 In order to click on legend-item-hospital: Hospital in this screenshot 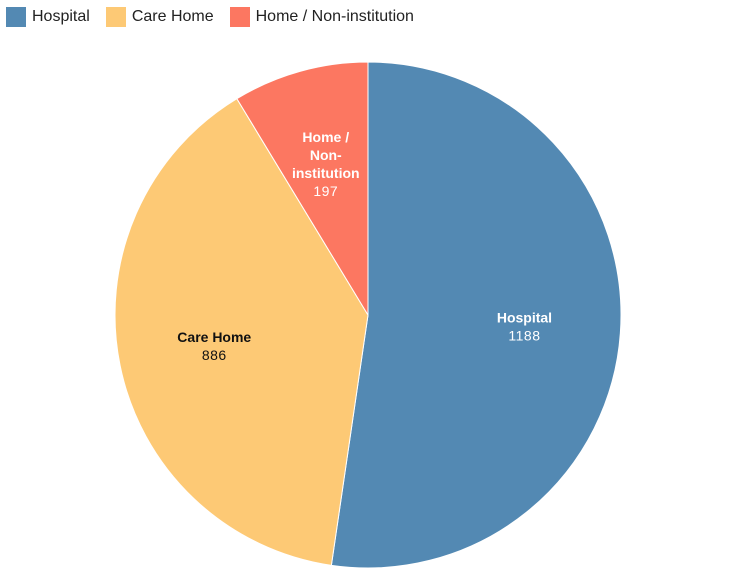, I will do `click(48, 17)`.